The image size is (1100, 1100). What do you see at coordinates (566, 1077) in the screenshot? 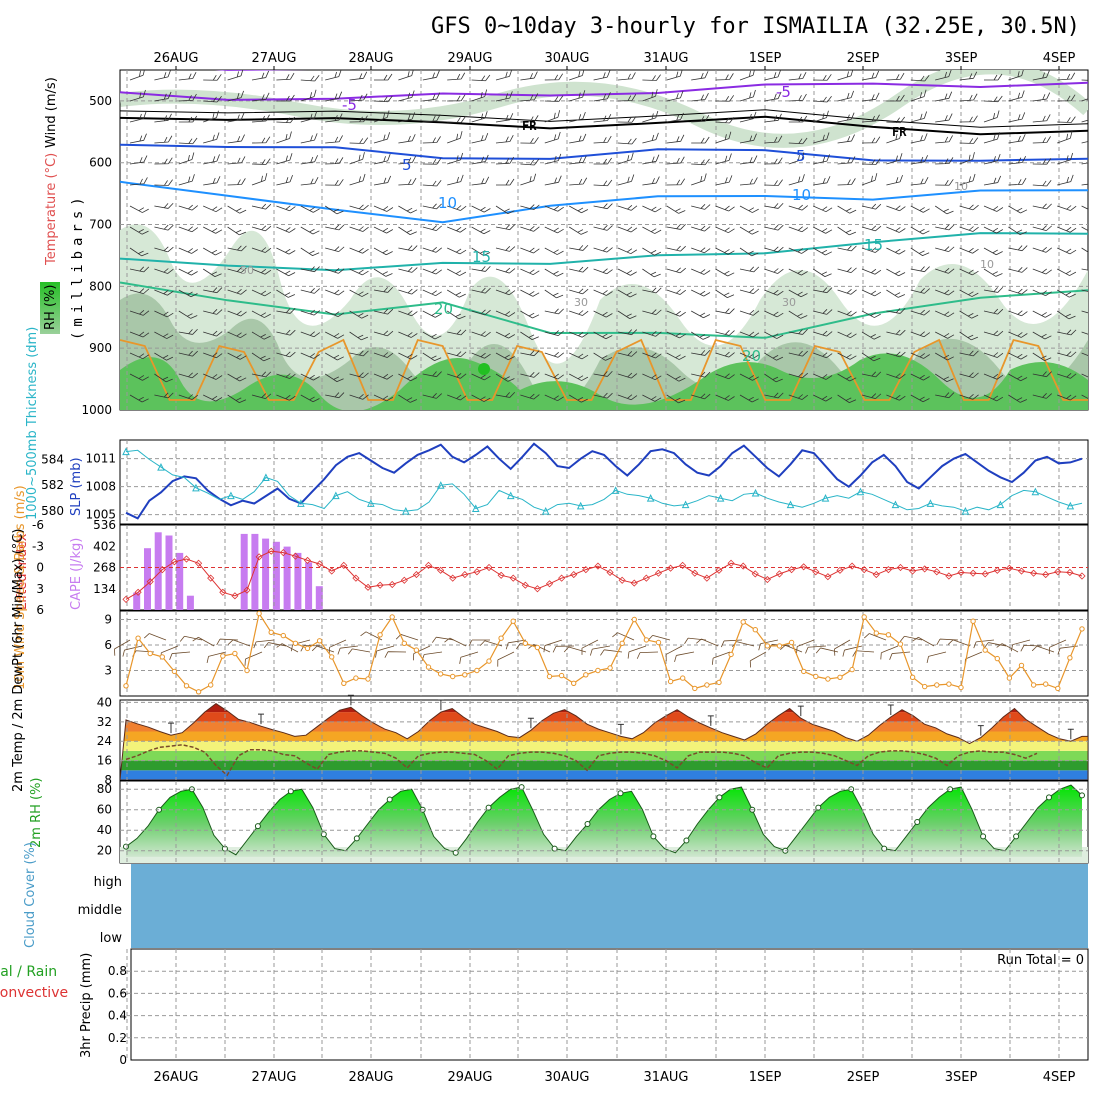
I see `bottom-date-30AUG: 30AUG` at bounding box center [566, 1077].